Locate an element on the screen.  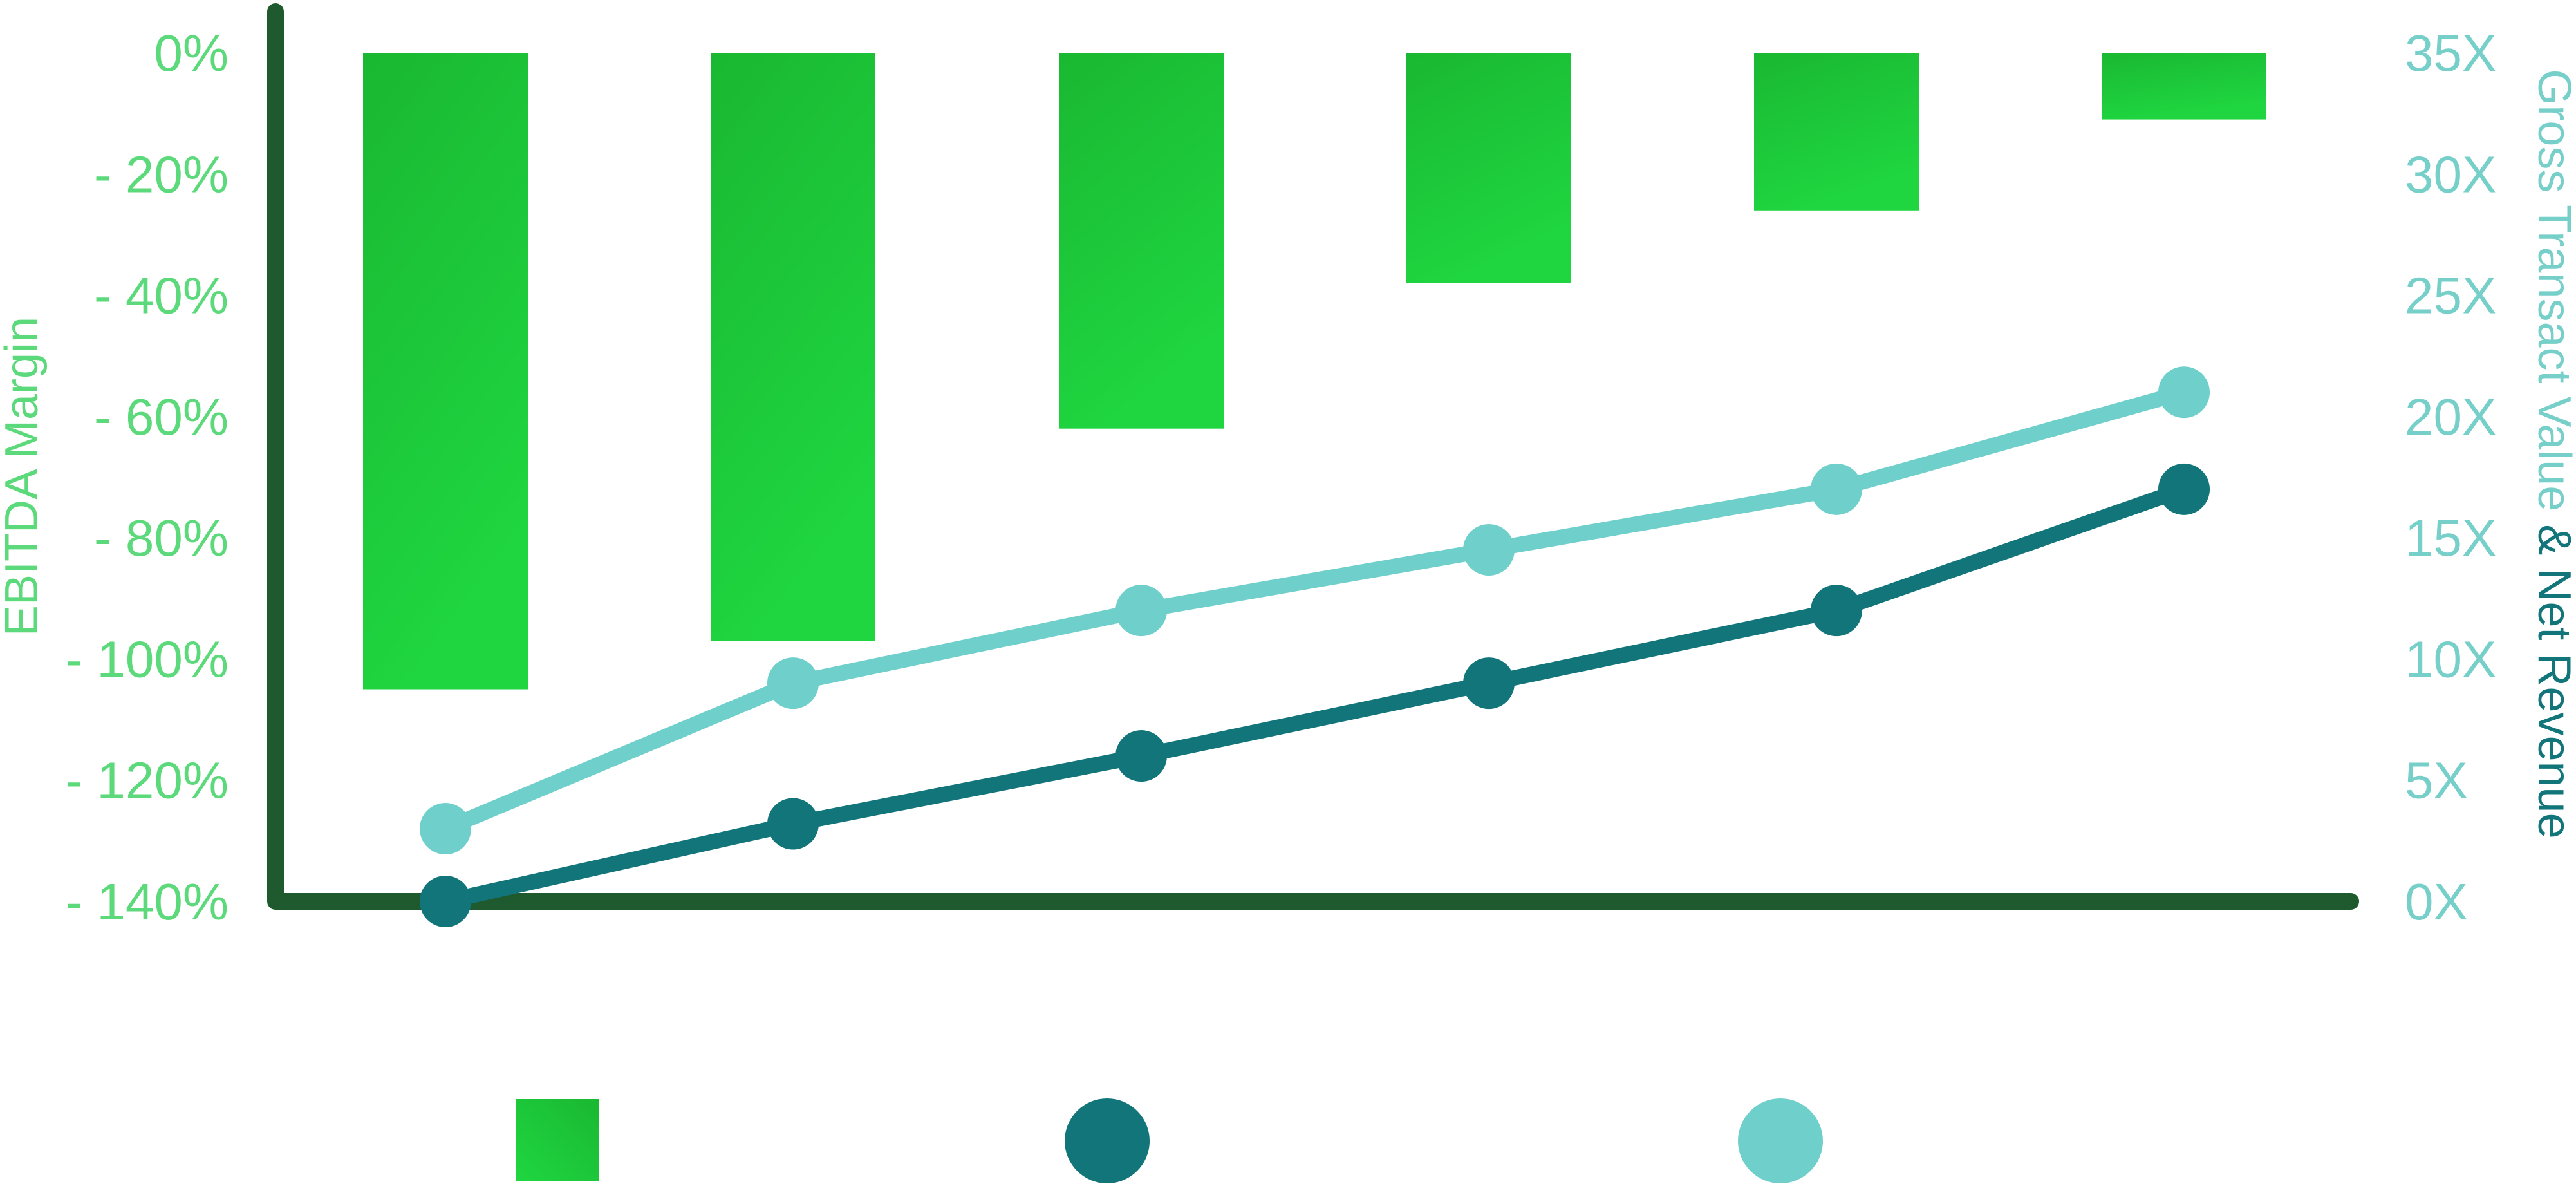
right-tick-label: 5X is located at coordinates (2436, 780).